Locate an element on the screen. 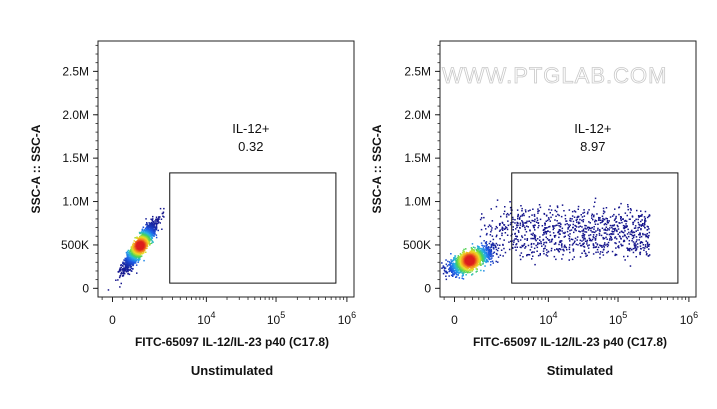 Image resolution: width=717 pixels, height=409 pixels. x-tick-label: 105 is located at coordinates (618, 318).